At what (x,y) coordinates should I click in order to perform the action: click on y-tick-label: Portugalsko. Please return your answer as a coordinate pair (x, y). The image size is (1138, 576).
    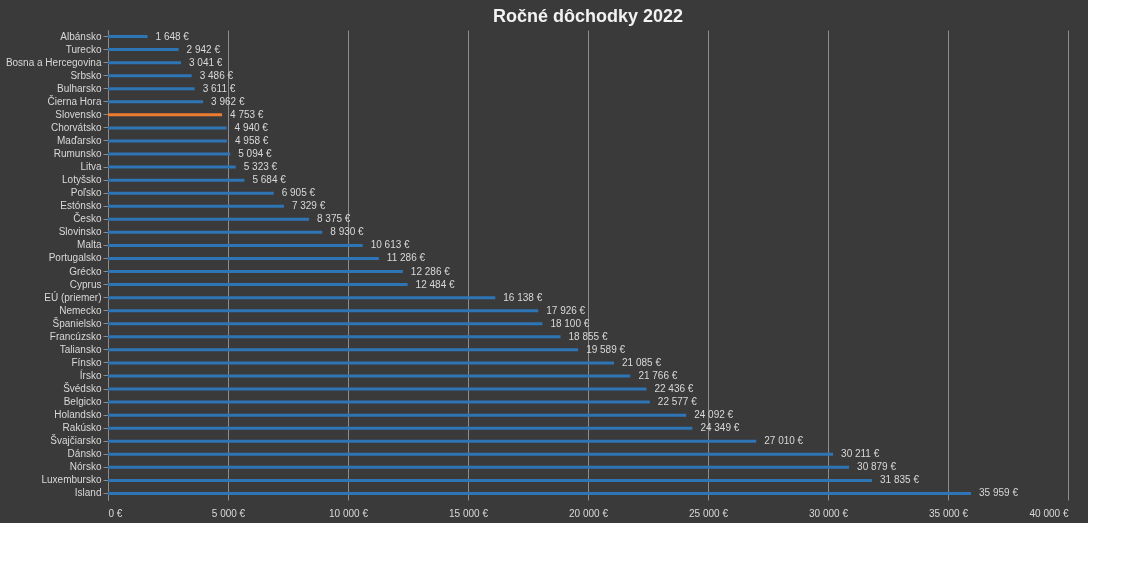
    Looking at the image, I should click on (75, 258).